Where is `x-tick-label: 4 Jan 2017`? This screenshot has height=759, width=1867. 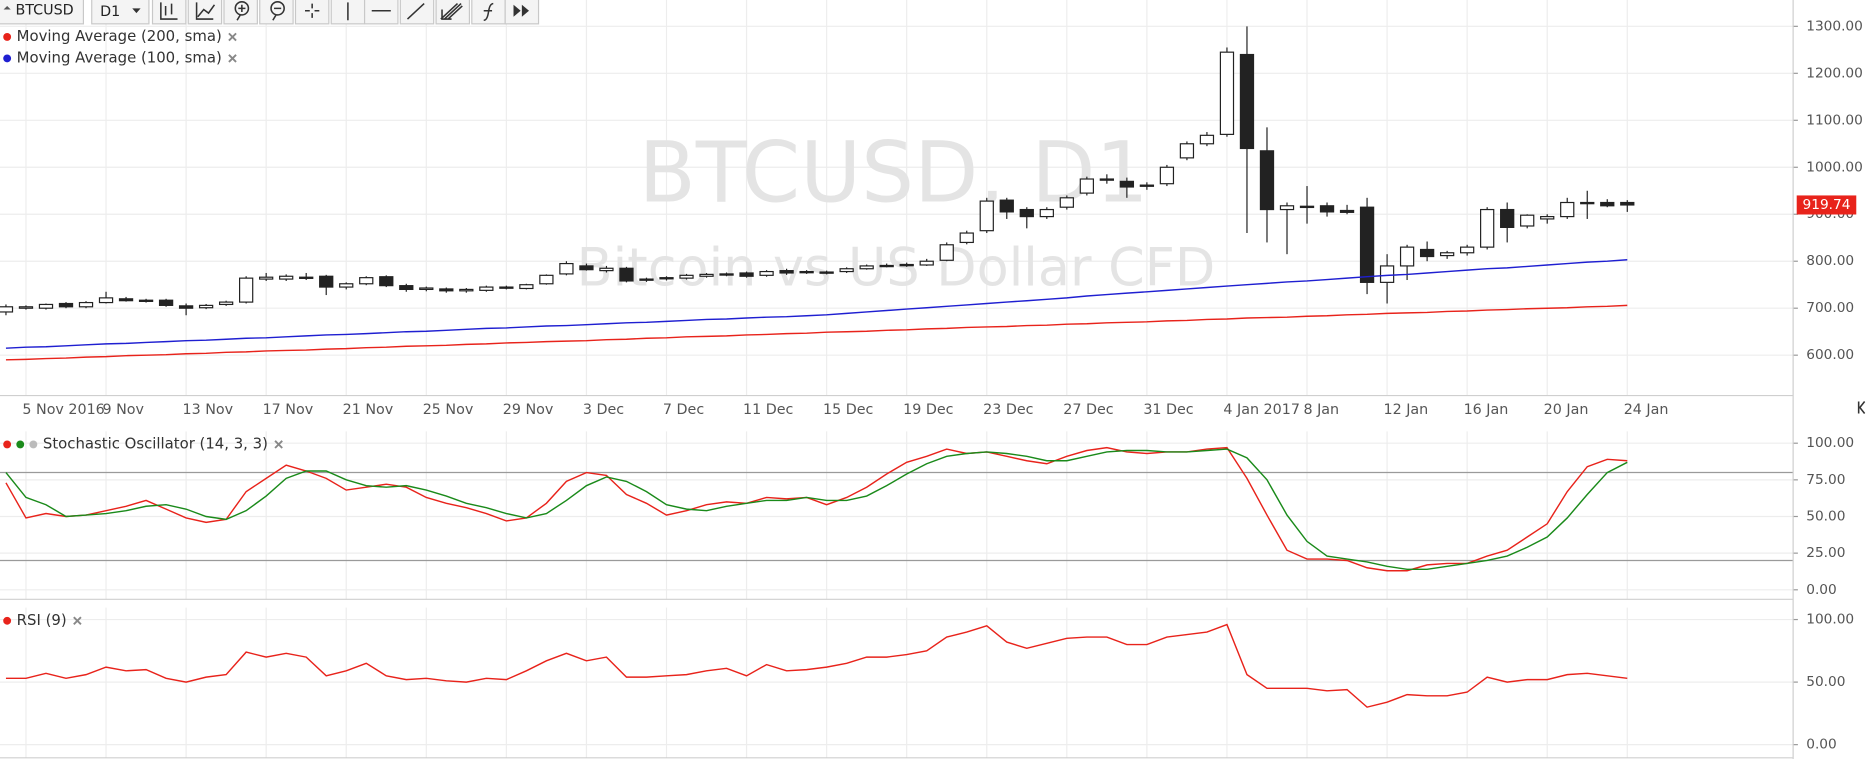 x-tick-label: 4 Jan 2017 is located at coordinates (1261, 410).